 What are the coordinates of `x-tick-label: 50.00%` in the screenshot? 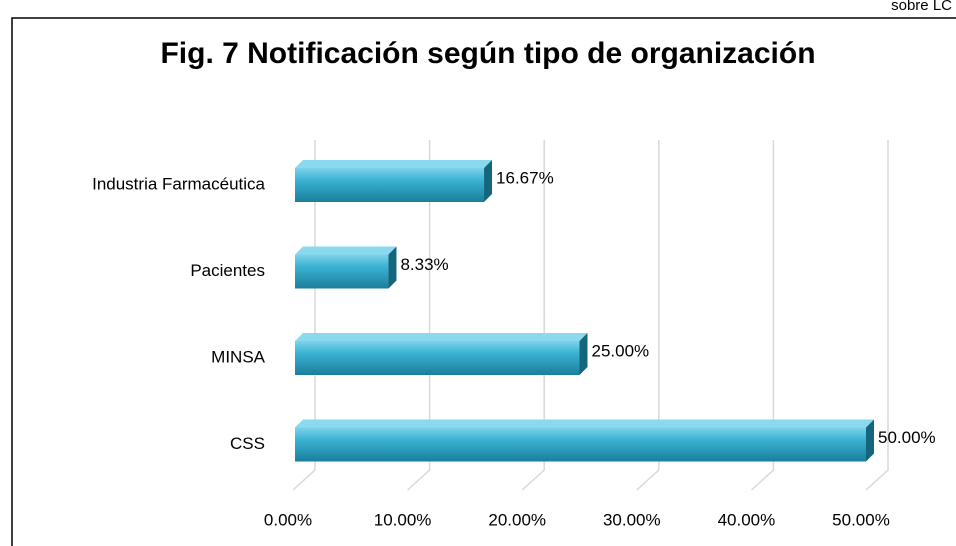 It's located at (861, 519).